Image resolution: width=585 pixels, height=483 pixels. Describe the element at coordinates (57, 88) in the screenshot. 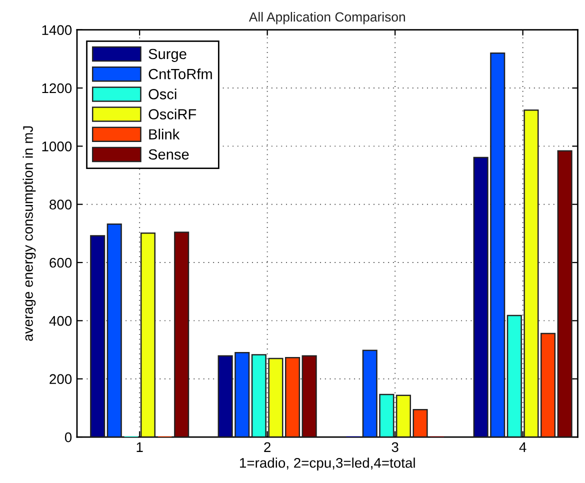

I see `y-tick-label: 1200` at that location.